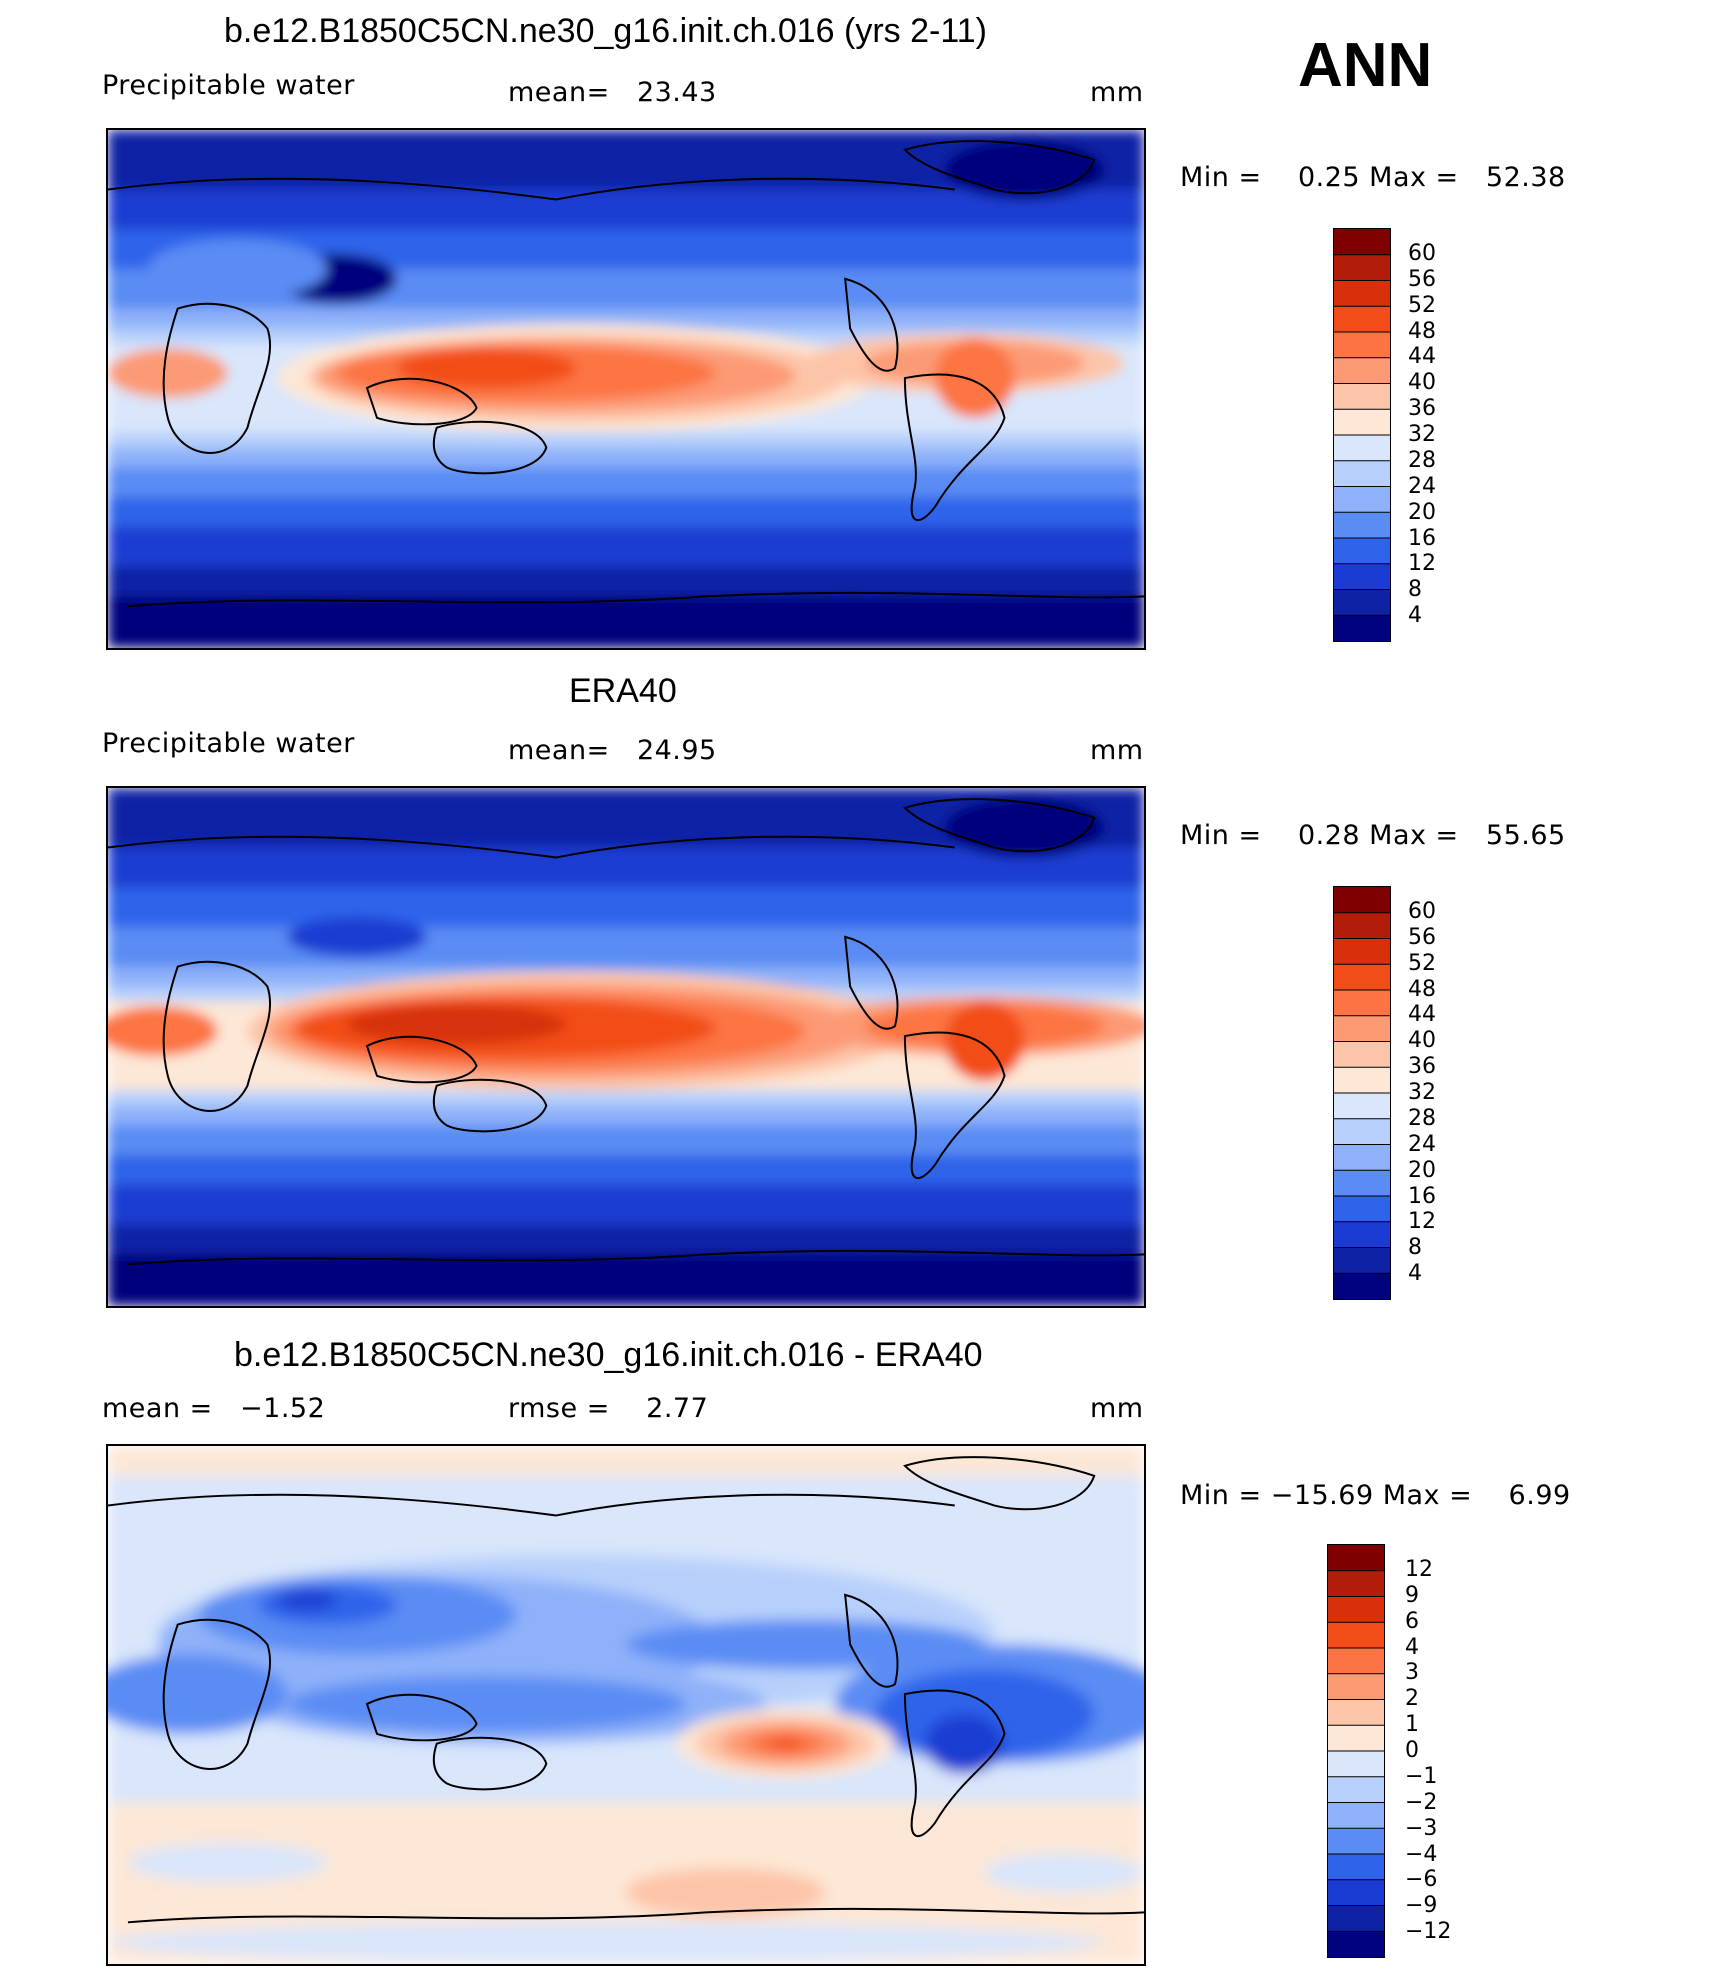  I want to click on cb-label: −2, so click(1421, 1802).